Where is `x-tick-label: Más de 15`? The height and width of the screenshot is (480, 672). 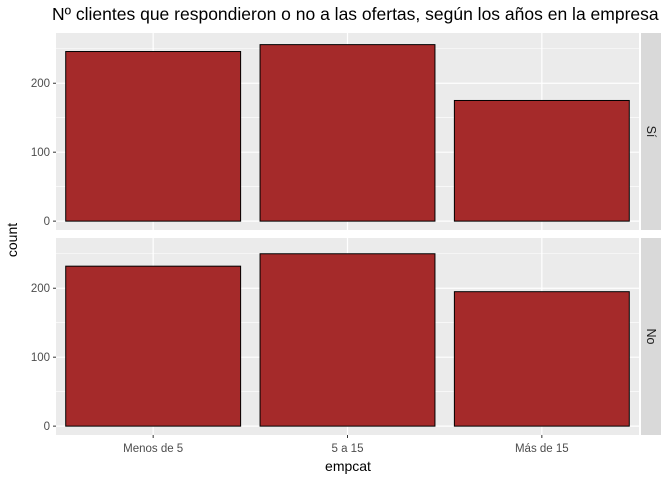
x-tick-label: Más de 15 is located at coordinates (542, 449).